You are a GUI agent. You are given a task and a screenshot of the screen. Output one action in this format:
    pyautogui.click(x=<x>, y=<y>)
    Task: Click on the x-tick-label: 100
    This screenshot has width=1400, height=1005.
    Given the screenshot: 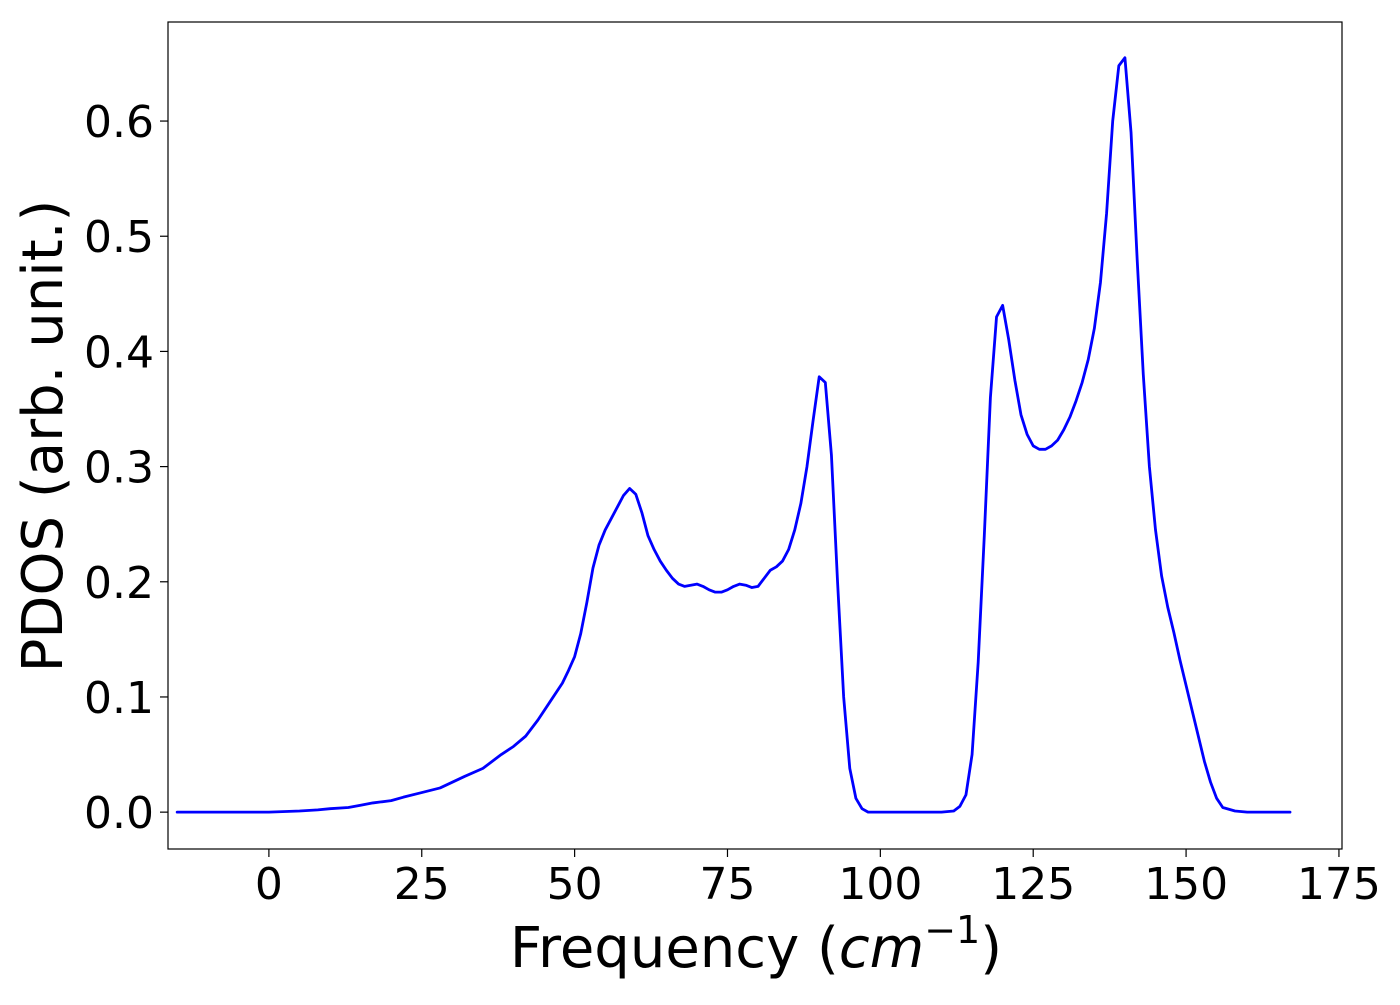 What is the action you would take?
    pyautogui.click(x=880, y=884)
    